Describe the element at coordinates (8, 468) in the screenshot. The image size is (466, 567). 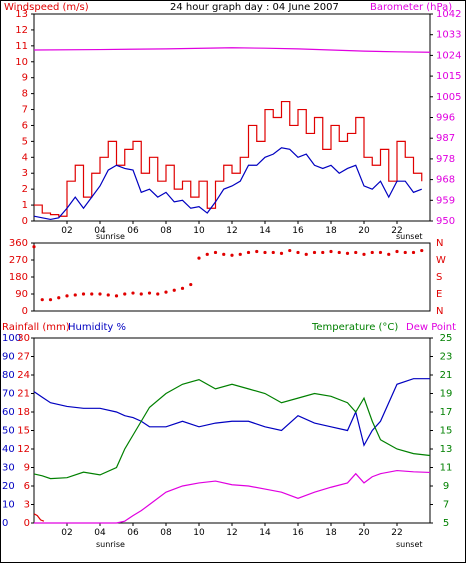
I see `humidity-tick-label: 30` at that location.